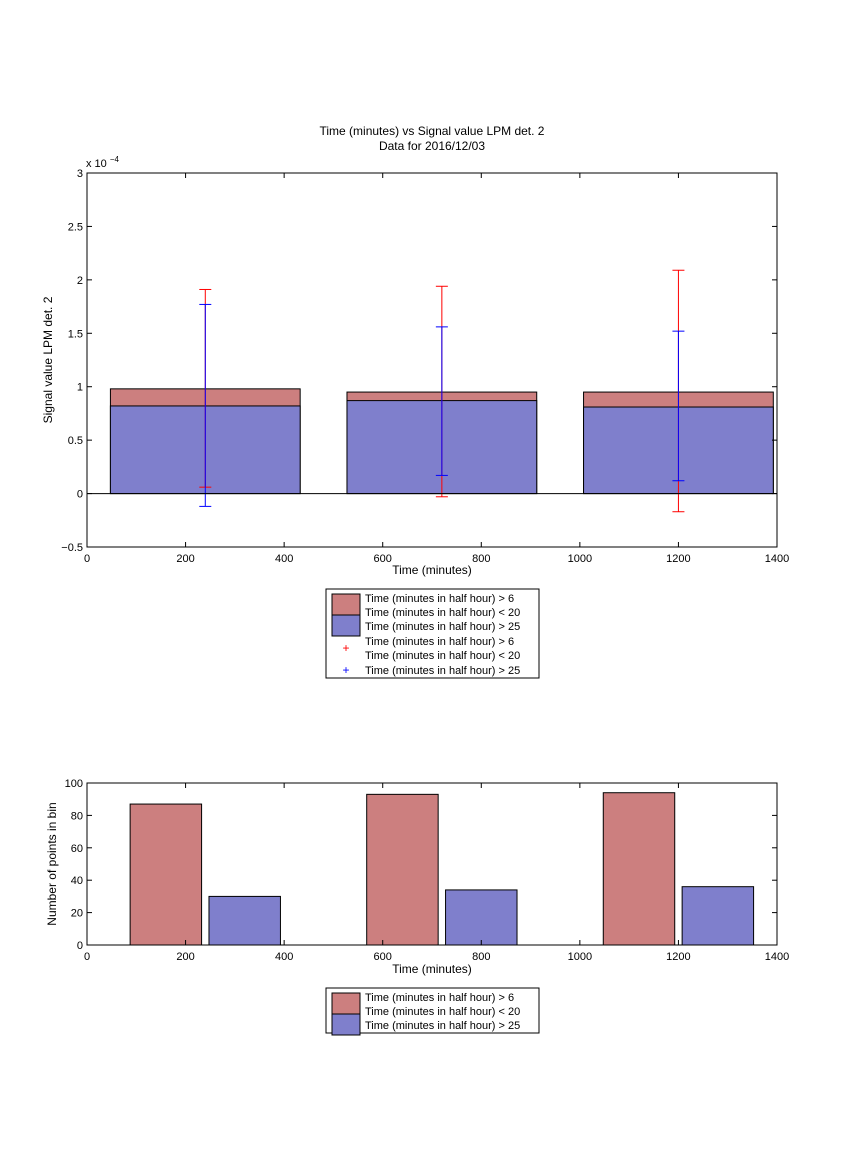 The height and width of the screenshot is (1152, 864). What do you see at coordinates (115, 159) in the screenshot?
I see `top-y-exponent-power: −4` at bounding box center [115, 159].